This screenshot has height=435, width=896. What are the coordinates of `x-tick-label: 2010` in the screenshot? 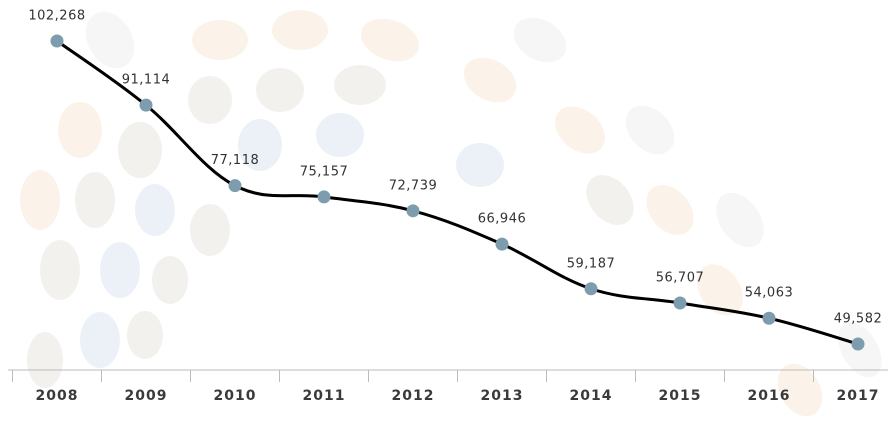 It's located at (235, 396).